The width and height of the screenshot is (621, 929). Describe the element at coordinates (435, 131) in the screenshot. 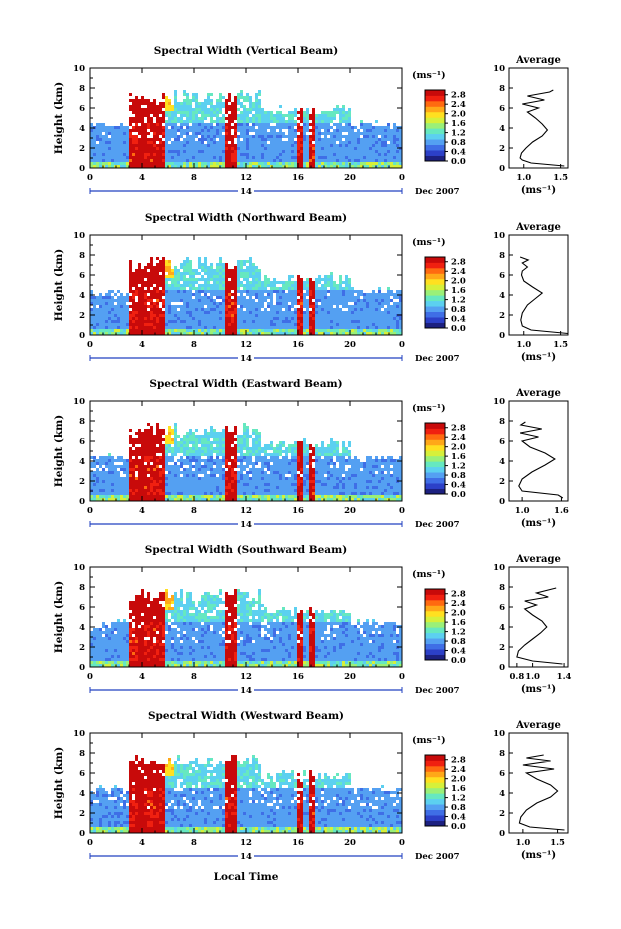

I see `colorbar-swatch` at that location.